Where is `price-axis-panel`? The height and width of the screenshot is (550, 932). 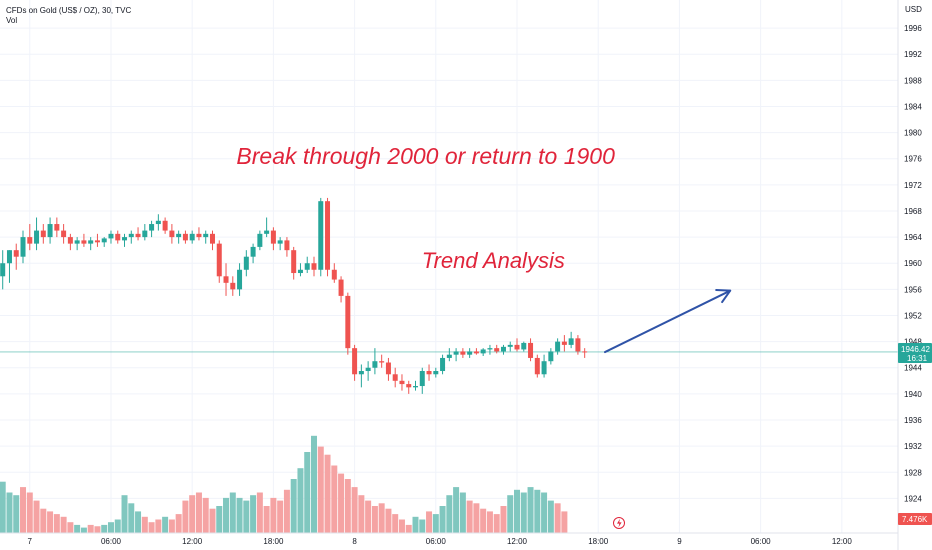
price-axis-panel is located at coordinates (915, 275).